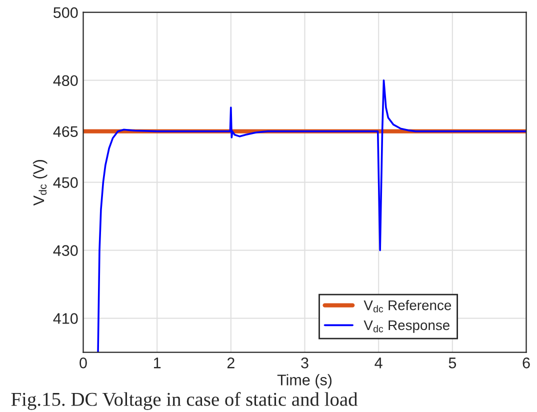  Describe the element at coordinates (304, 363) in the screenshot. I see `x-tick-label: 3` at that location.